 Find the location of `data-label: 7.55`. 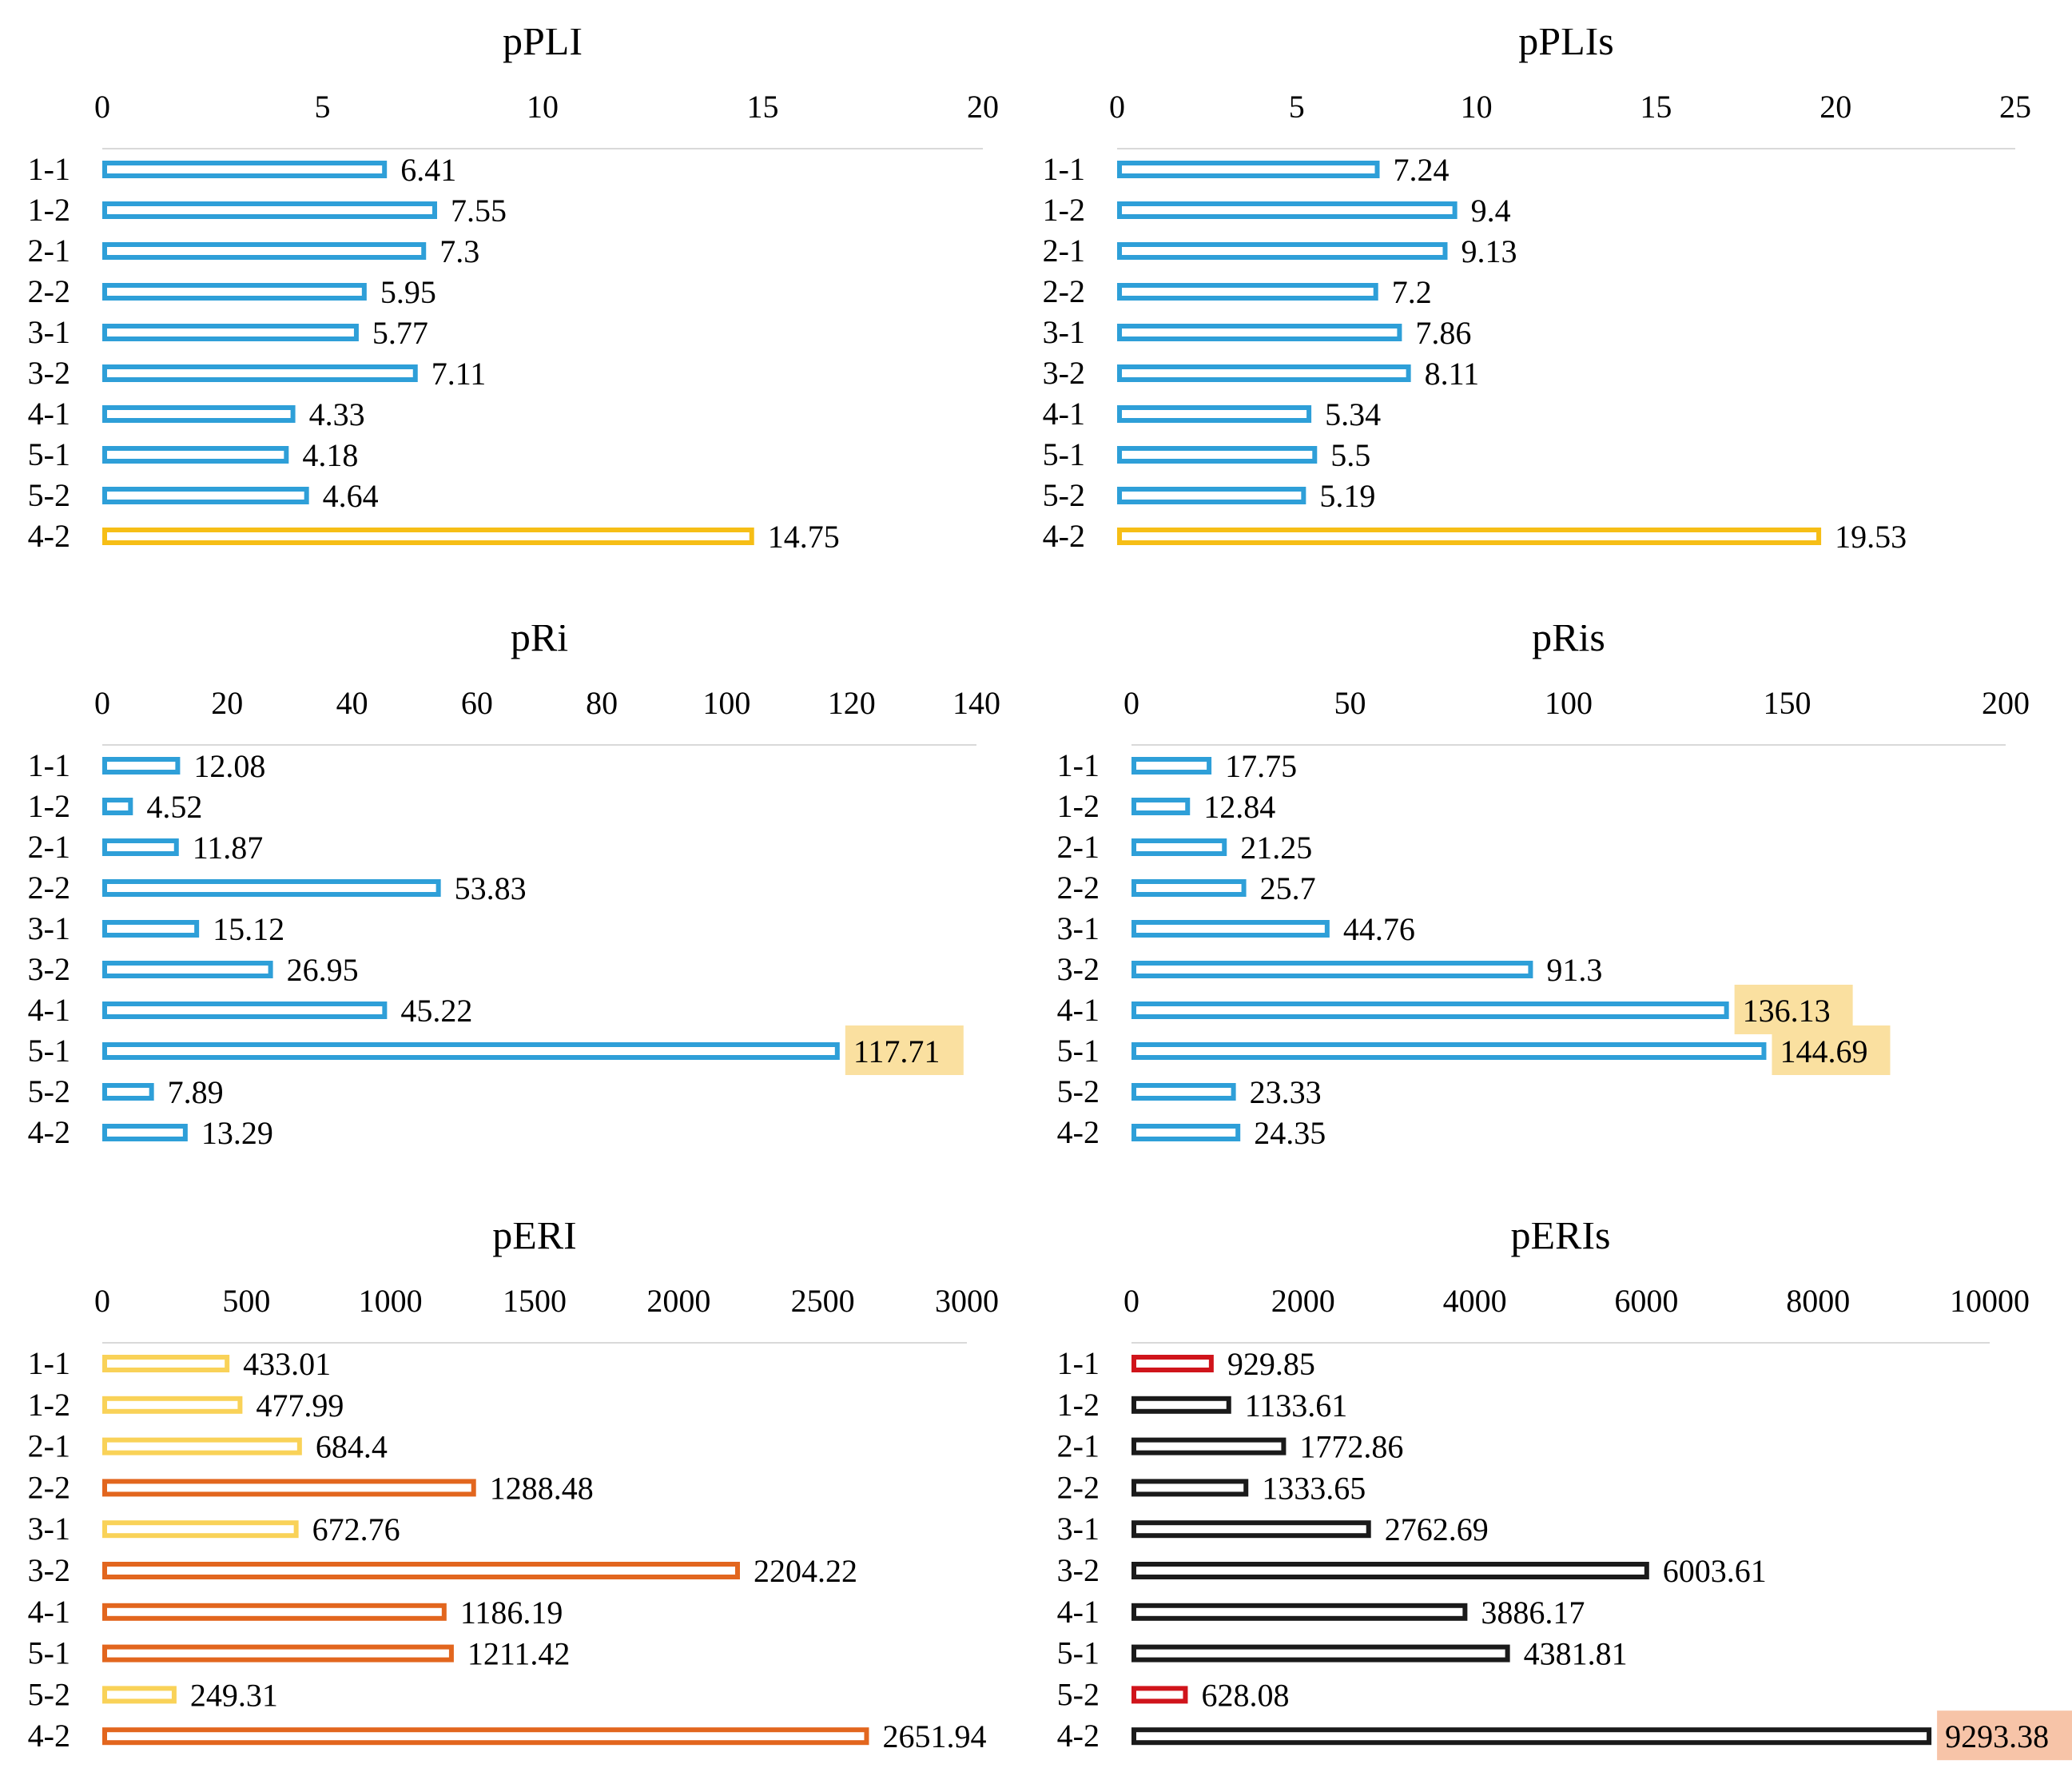

data-label: 7.55 is located at coordinates (479, 211).